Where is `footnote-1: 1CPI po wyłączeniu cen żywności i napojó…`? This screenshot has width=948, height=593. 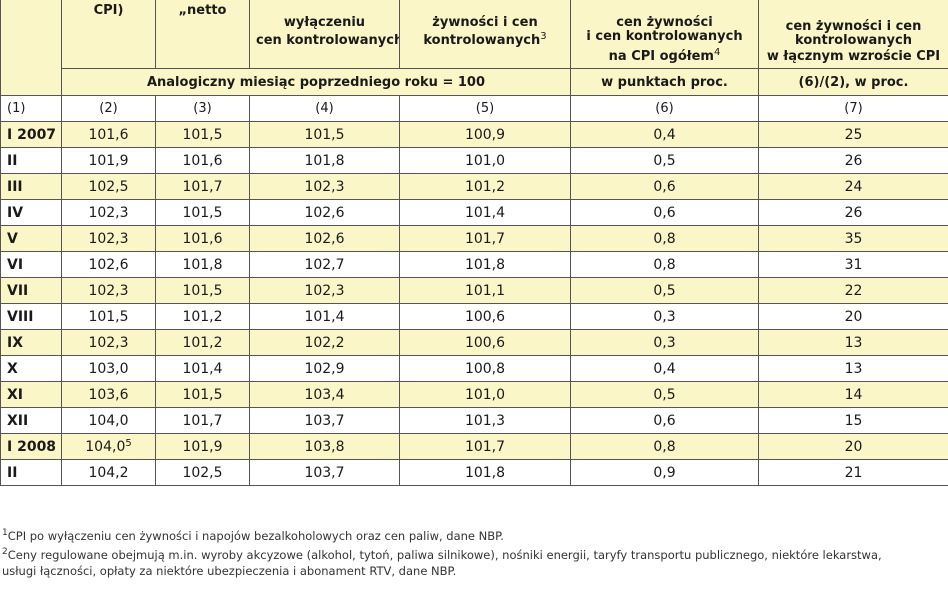 footnote-1: 1CPI po wyłączeniu cen żywności i napojó… is located at coordinates (253, 535).